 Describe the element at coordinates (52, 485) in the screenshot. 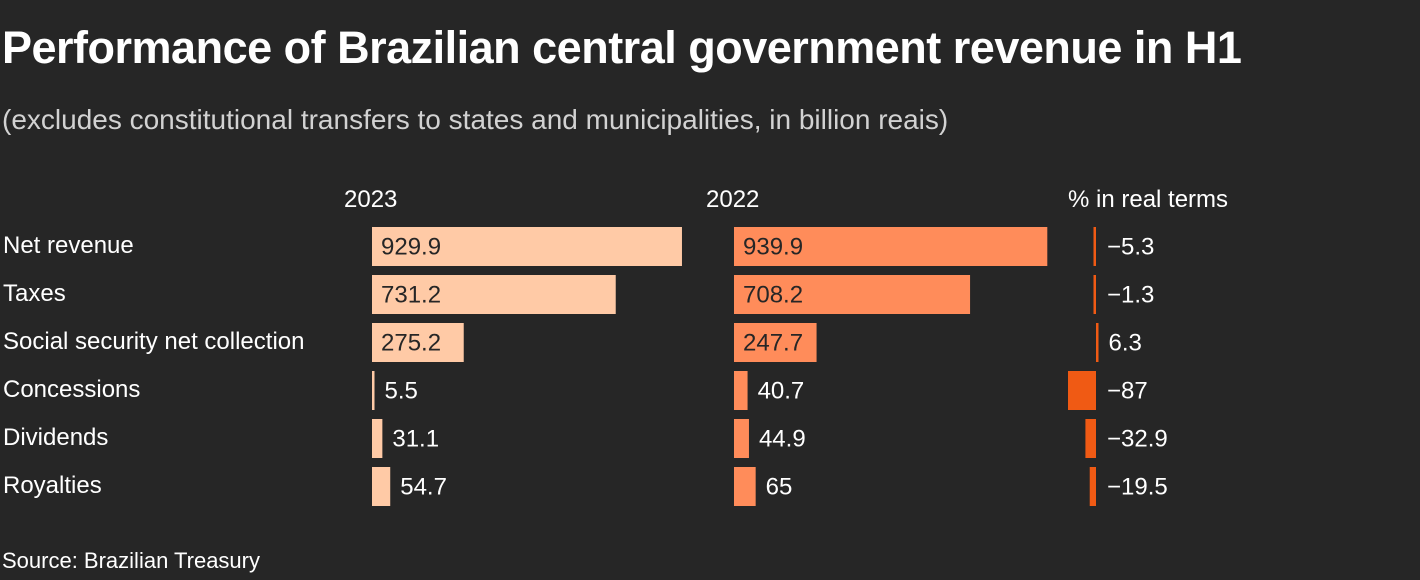

I see `category-label: Royalties` at that location.